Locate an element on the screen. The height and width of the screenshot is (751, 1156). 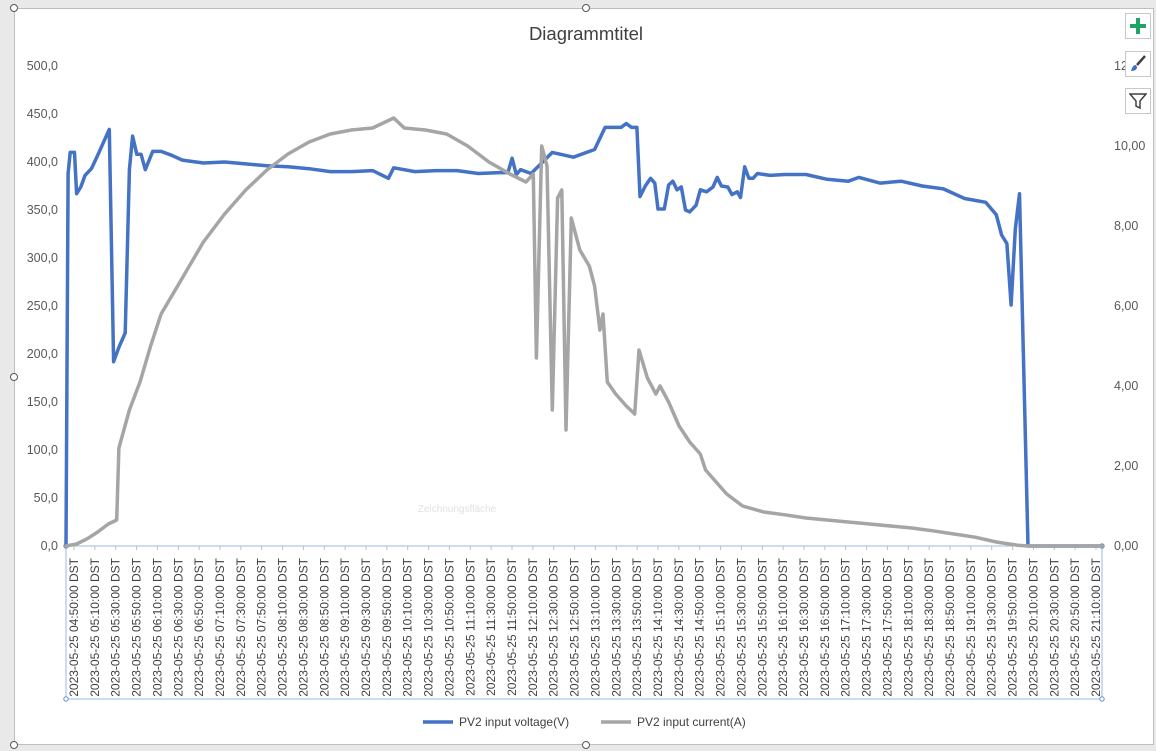
x-tick-label: 2023-05-25 16:30:00 DST is located at coordinates (804, 626).